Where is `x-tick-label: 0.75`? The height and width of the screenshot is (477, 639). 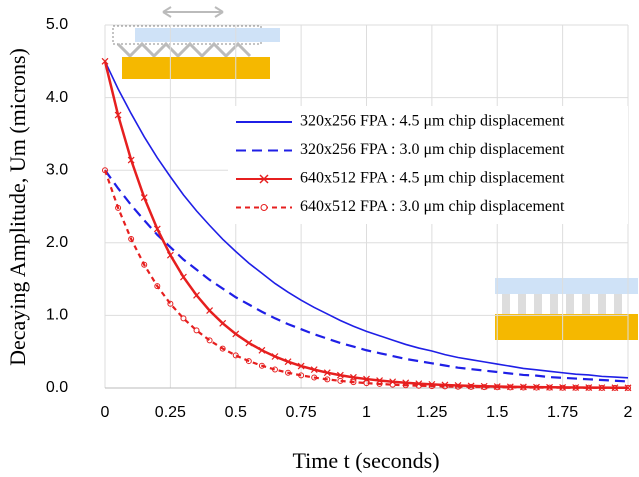 x-tick-label: 0.75 is located at coordinates (301, 412).